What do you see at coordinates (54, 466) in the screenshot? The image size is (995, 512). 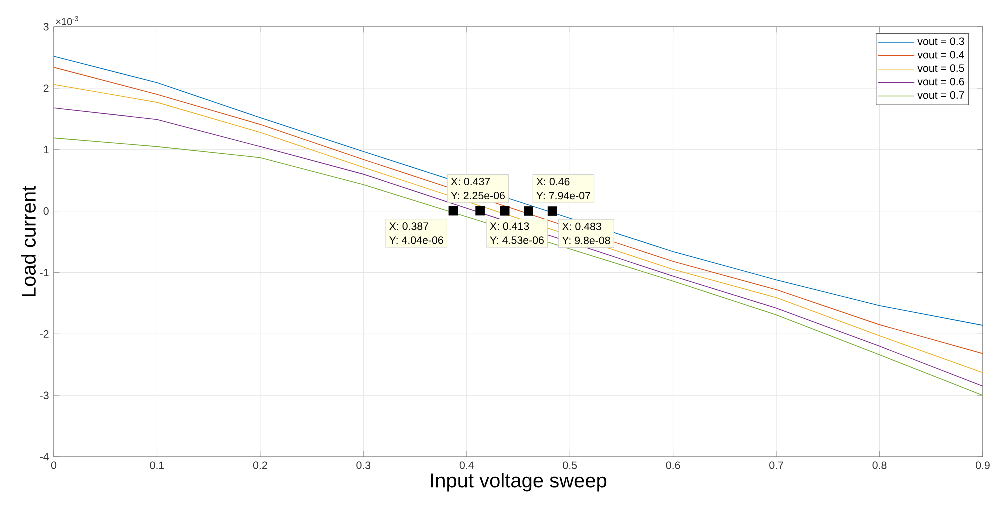 I see `x-tick-label: 0` at bounding box center [54, 466].